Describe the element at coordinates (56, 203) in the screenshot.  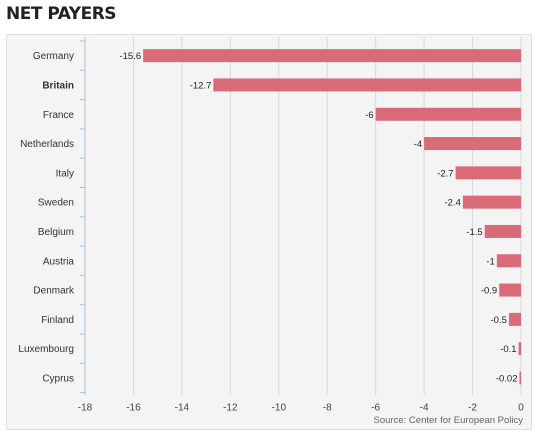
I see `category-label: Sweden` at that location.